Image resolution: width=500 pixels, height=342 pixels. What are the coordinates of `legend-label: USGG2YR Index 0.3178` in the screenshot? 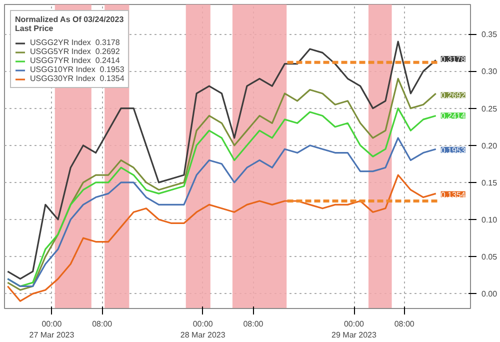 It's located at (75, 42).